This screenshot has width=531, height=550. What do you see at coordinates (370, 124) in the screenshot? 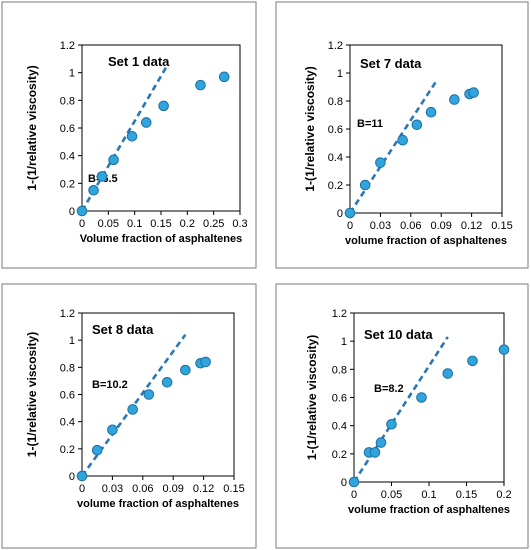
I see `slope-annotation: B=11` at bounding box center [370, 124].